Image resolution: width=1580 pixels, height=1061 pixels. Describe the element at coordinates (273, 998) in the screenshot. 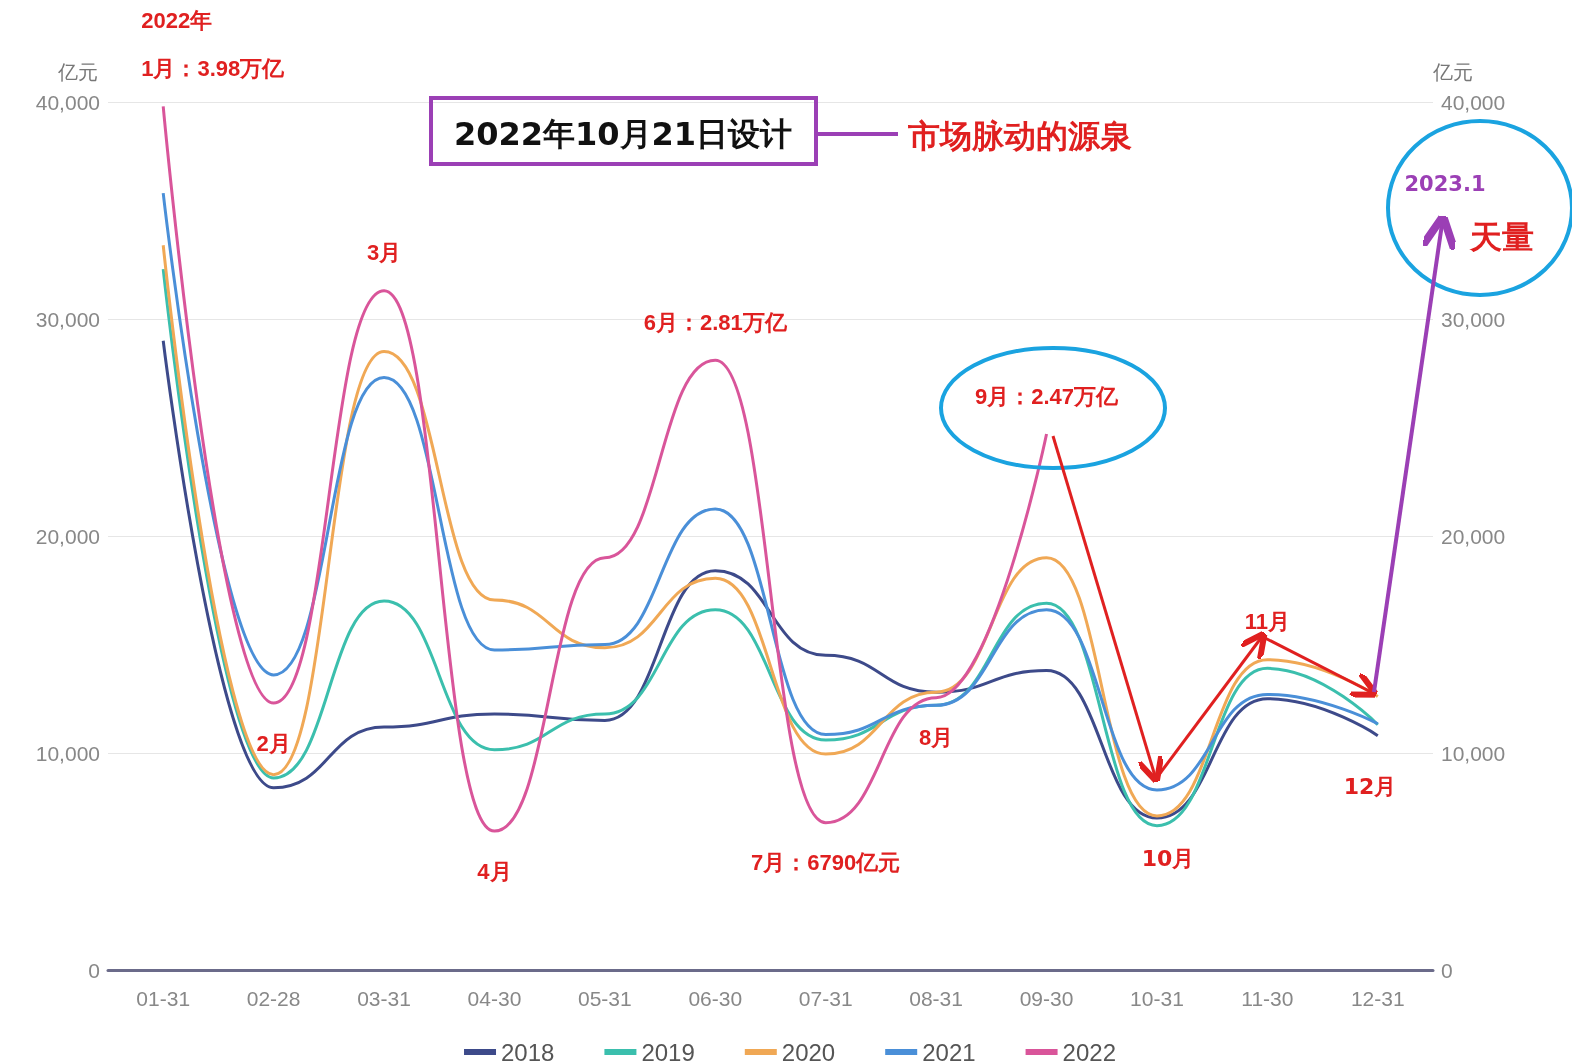

I see `x-tick-label: 02-28` at that location.